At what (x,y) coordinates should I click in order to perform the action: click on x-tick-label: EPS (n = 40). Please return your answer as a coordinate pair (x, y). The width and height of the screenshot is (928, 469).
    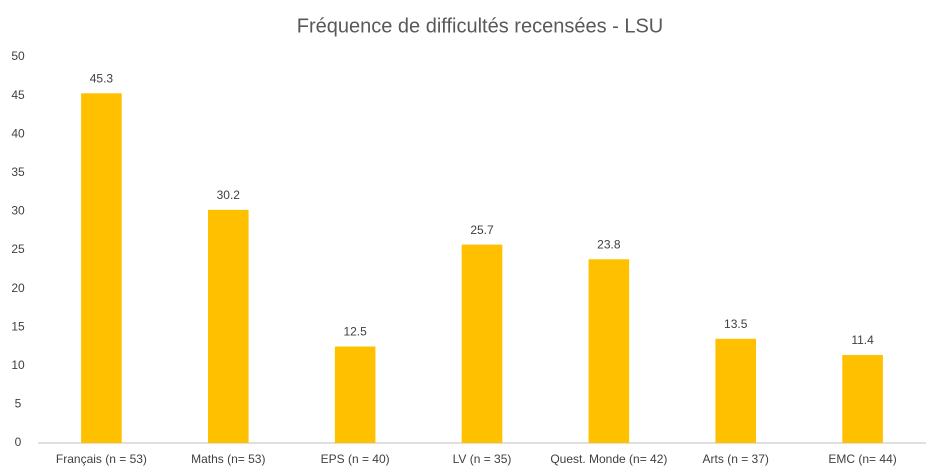
    Looking at the image, I should click on (355, 459).